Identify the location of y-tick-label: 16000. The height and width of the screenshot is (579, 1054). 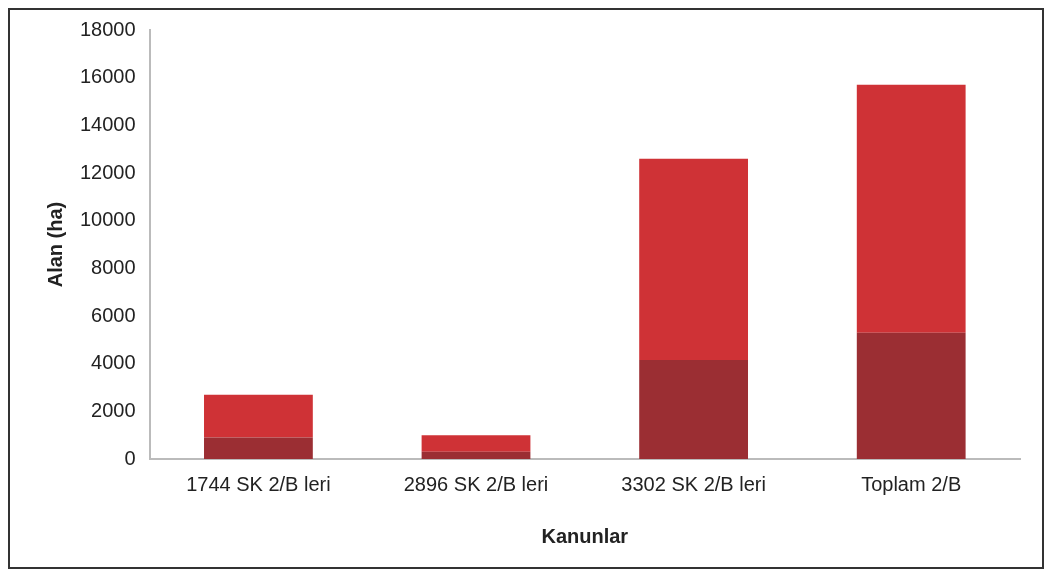
(107, 76).